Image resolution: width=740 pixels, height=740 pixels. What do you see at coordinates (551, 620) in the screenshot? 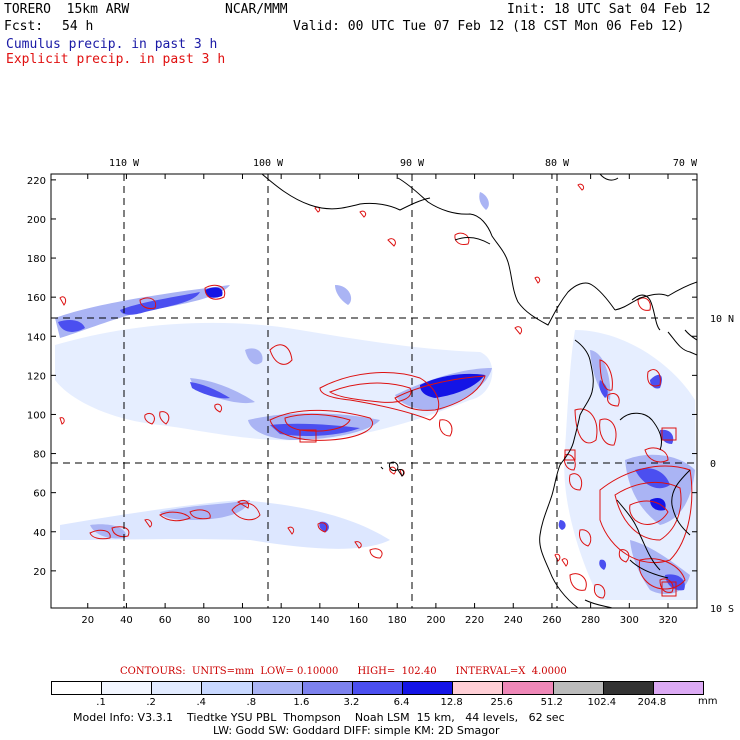
I see `x-tick-label: 260` at bounding box center [551, 620].